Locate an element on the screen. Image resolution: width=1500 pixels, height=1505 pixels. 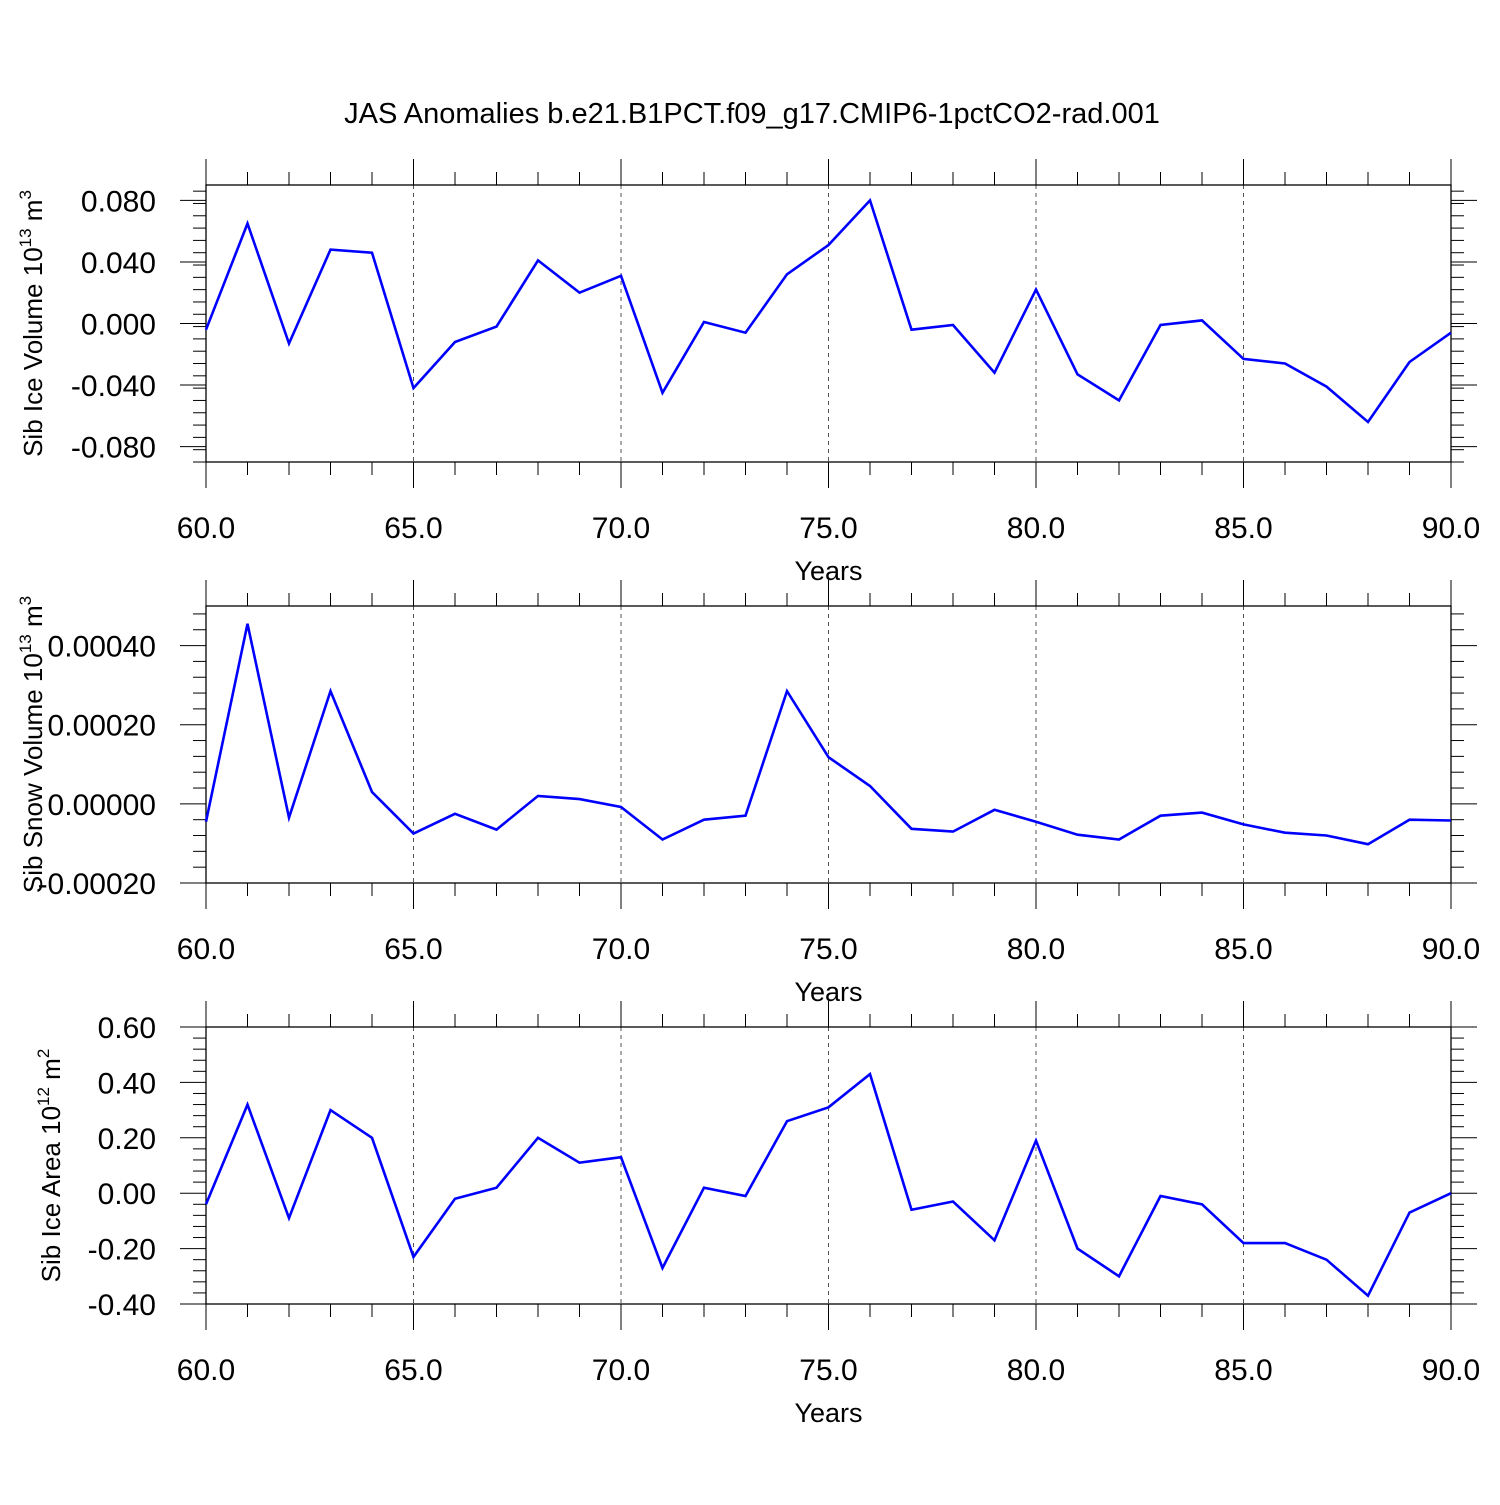
y-axis-label-text: Sib Ice Volume 10 is located at coordinates (33, 352).